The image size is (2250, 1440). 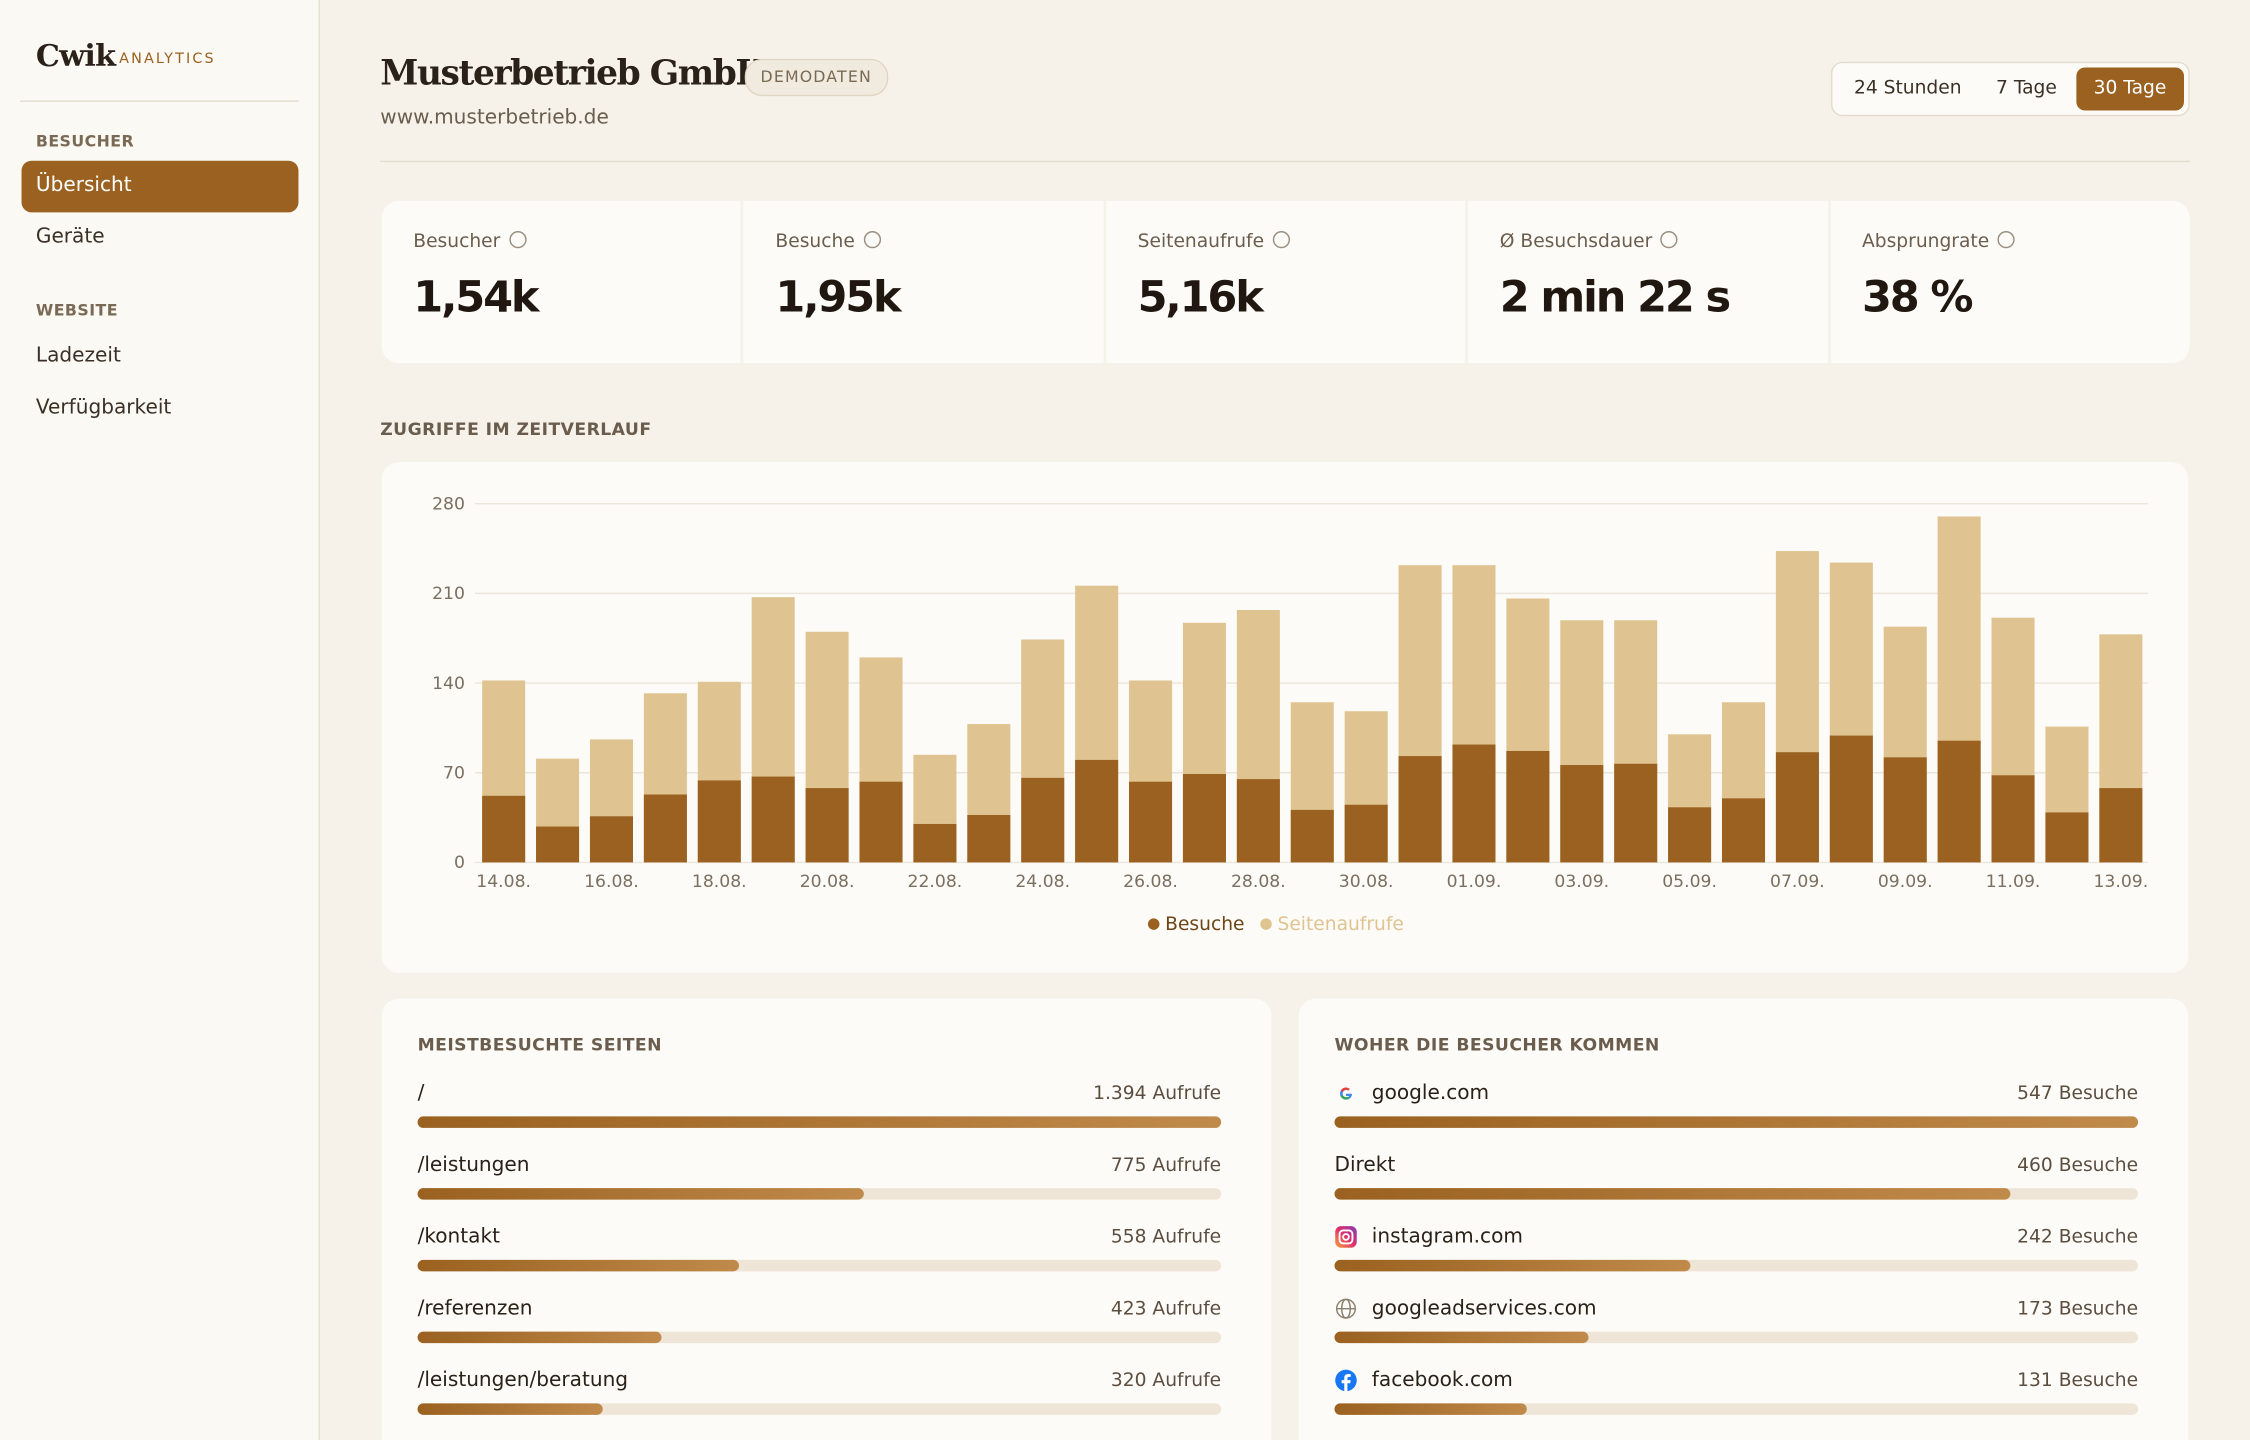 I want to click on row-label: /leistungen/beratung, so click(x=523, y=1380).